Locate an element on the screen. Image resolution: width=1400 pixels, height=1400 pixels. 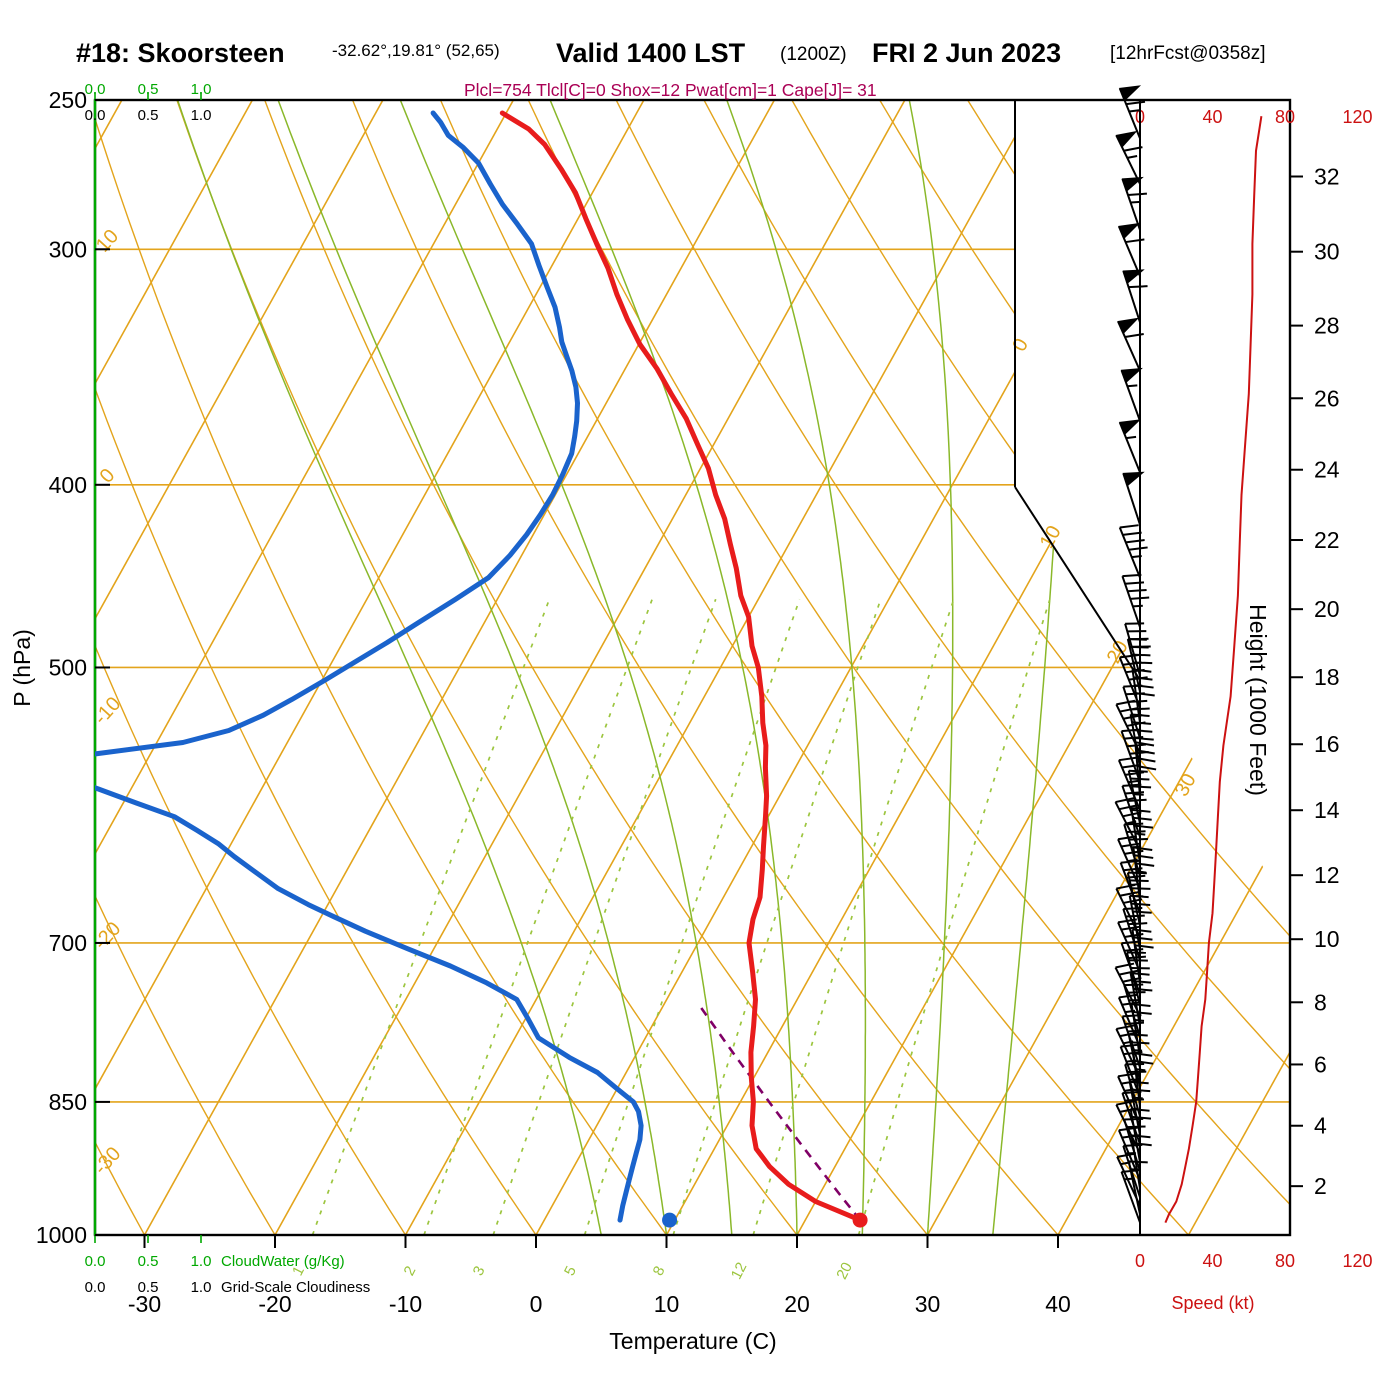
moist-adiabat-line is located at coordinates (673, 667).